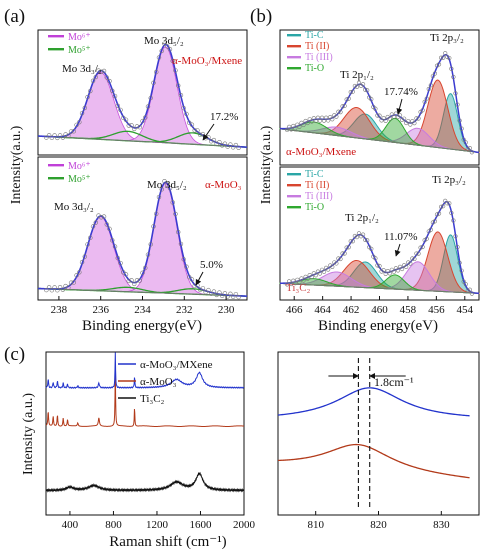 Image resolution: width=485 pixels, height=550 pixels. I want to click on peak-label-ti2p12-b: Ti 2p₁/₂, so click(362, 218).